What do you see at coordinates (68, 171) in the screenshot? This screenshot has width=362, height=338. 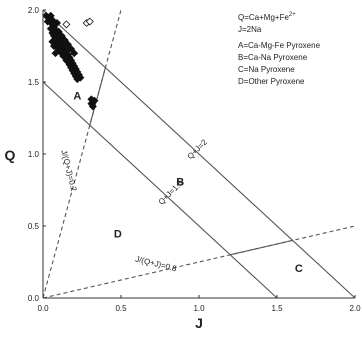 I see `line-label: J/(Q+J)=0.2` at bounding box center [68, 171].